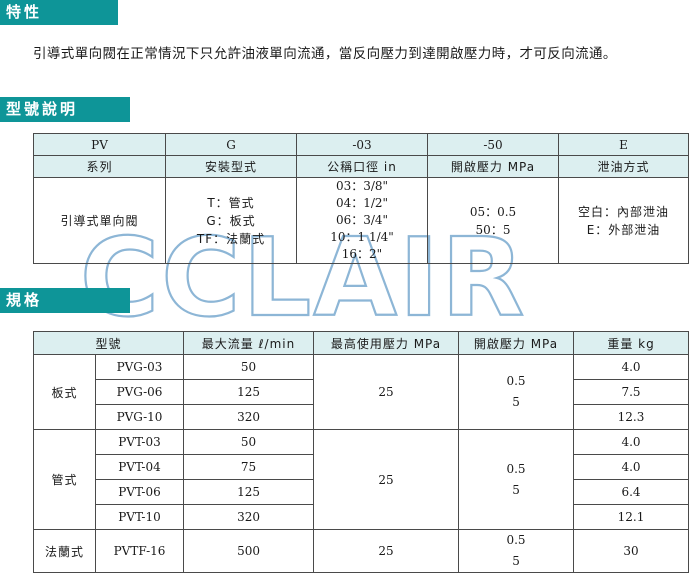  I want to click on model-code-cell: E, so click(623, 144).